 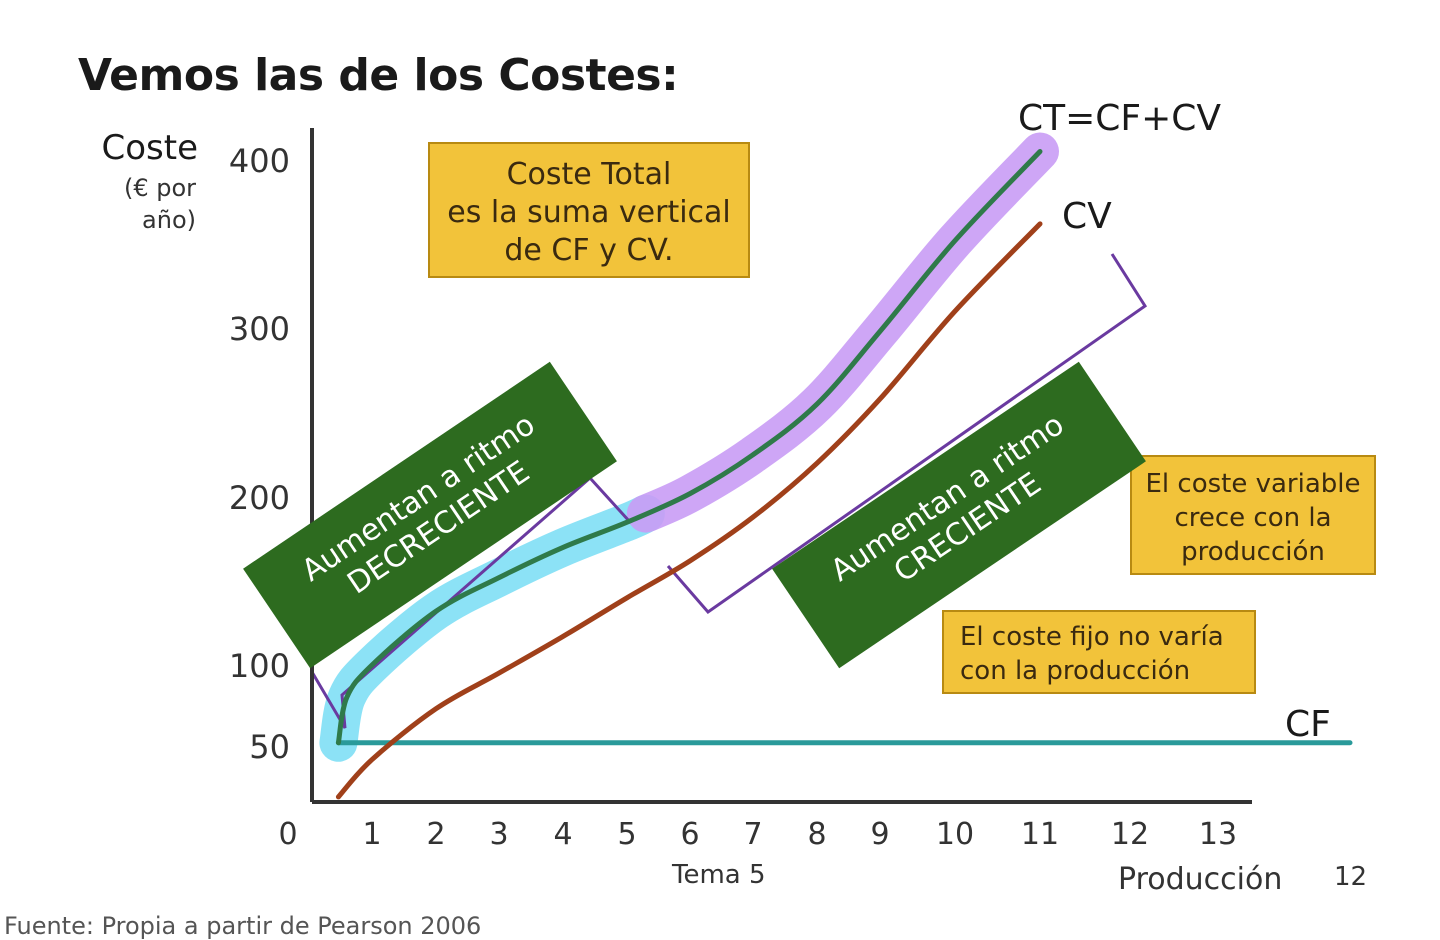 What do you see at coordinates (259, 161) in the screenshot?
I see `y-tick-label: 400` at bounding box center [259, 161].